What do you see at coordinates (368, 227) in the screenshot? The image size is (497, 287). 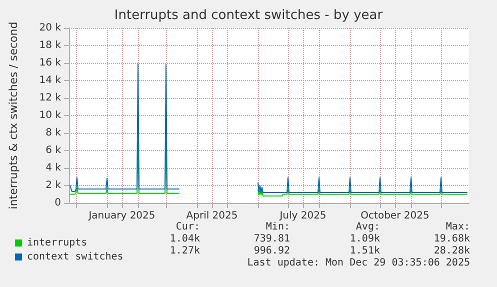 I see `text: Avg:` at bounding box center [368, 227].